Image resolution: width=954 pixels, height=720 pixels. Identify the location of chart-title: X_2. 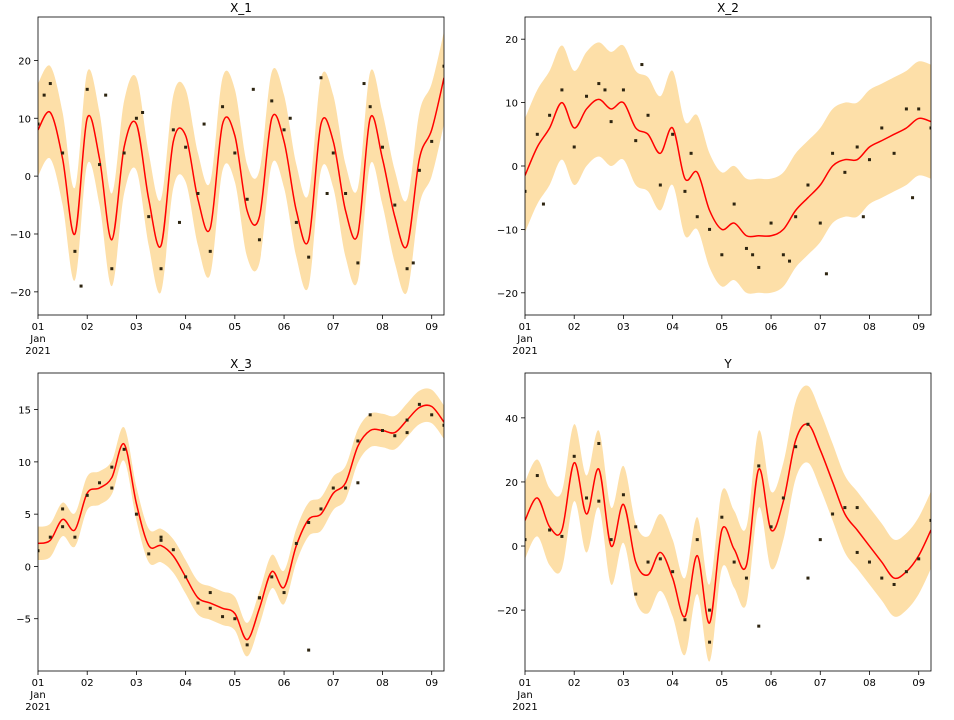
(728, 8).